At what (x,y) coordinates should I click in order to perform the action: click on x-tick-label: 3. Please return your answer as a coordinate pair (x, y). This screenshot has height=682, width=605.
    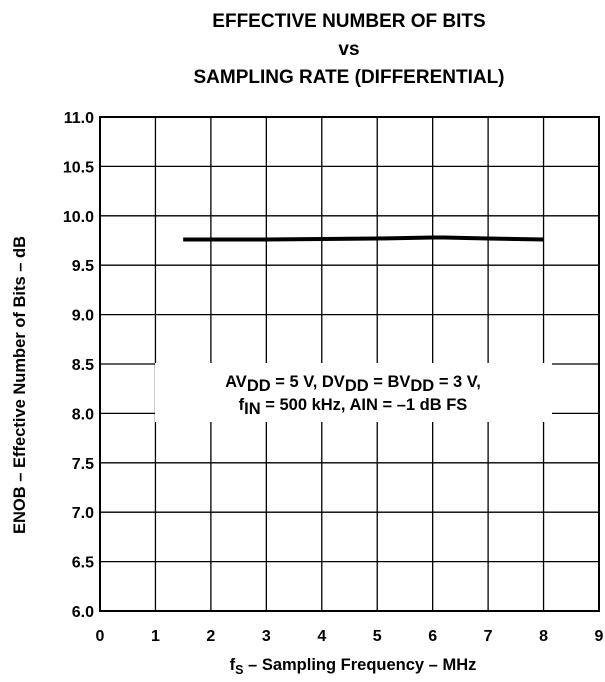
    Looking at the image, I should click on (266, 636).